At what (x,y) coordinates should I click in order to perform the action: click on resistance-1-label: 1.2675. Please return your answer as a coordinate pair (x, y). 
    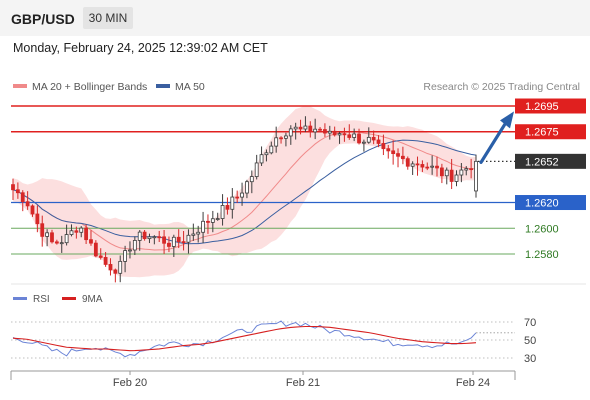
    Looking at the image, I should click on (542, 133).